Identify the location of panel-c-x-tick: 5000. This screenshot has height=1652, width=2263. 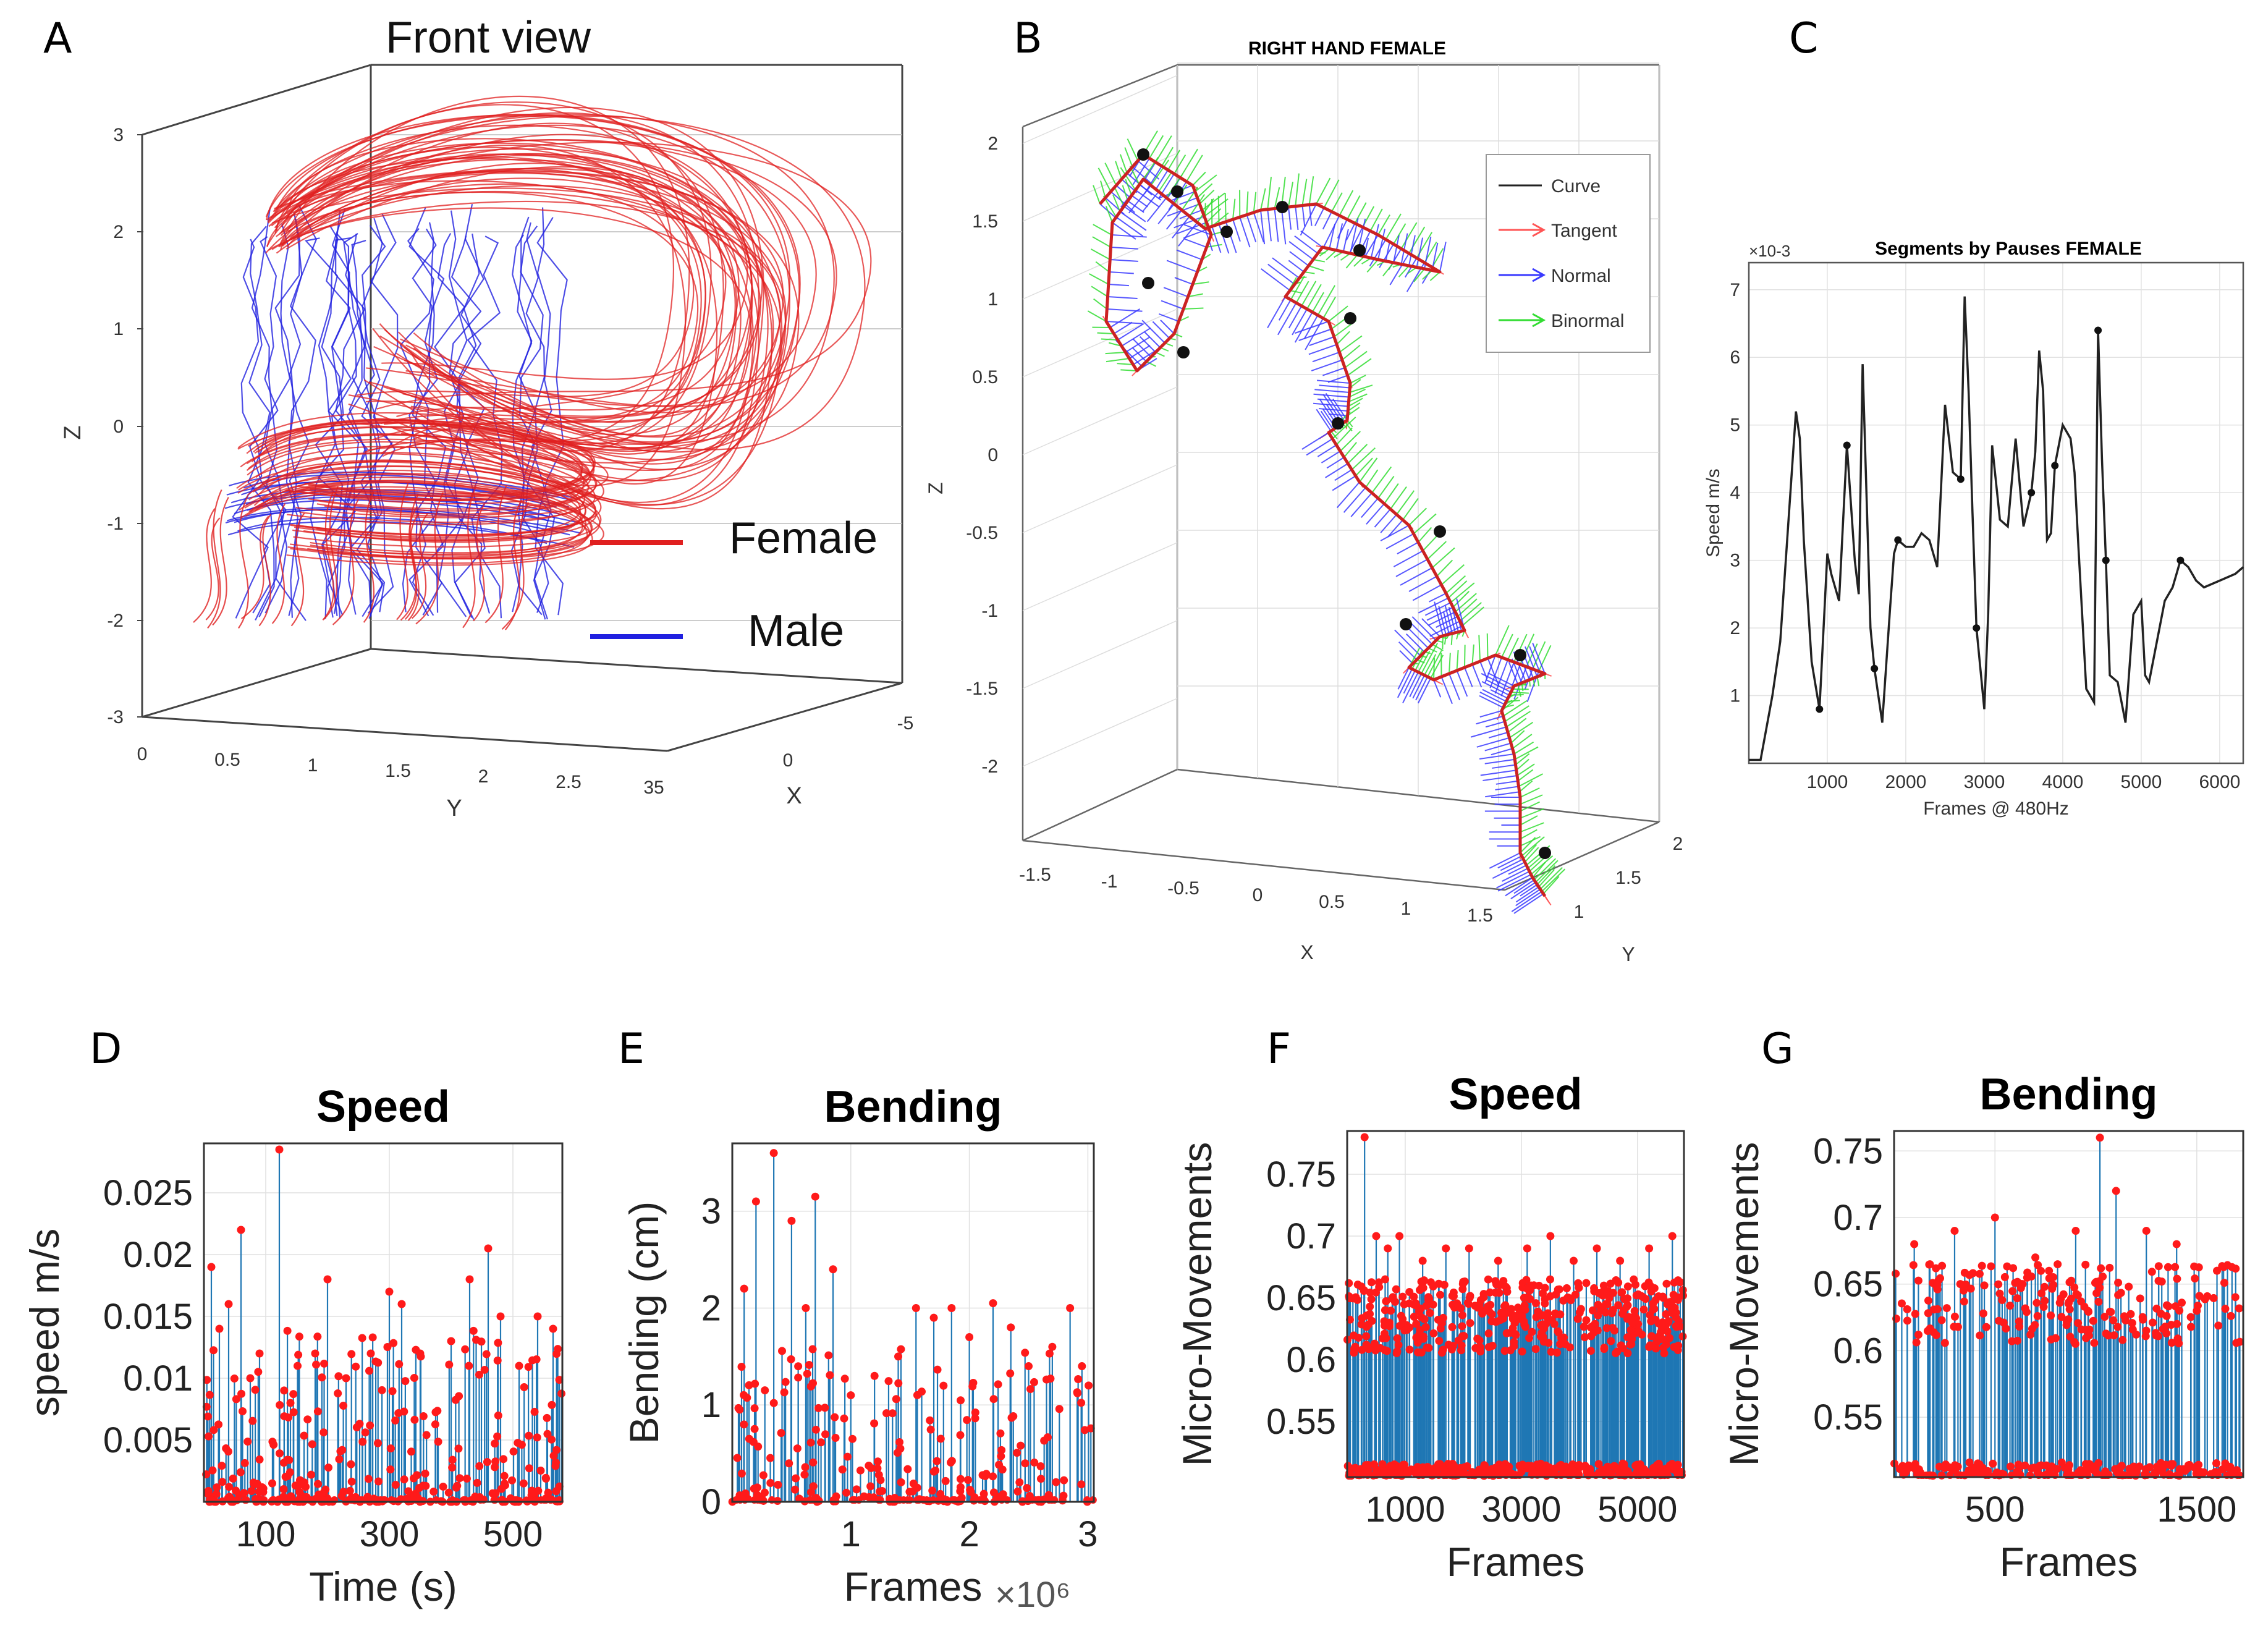
(2141, 782).